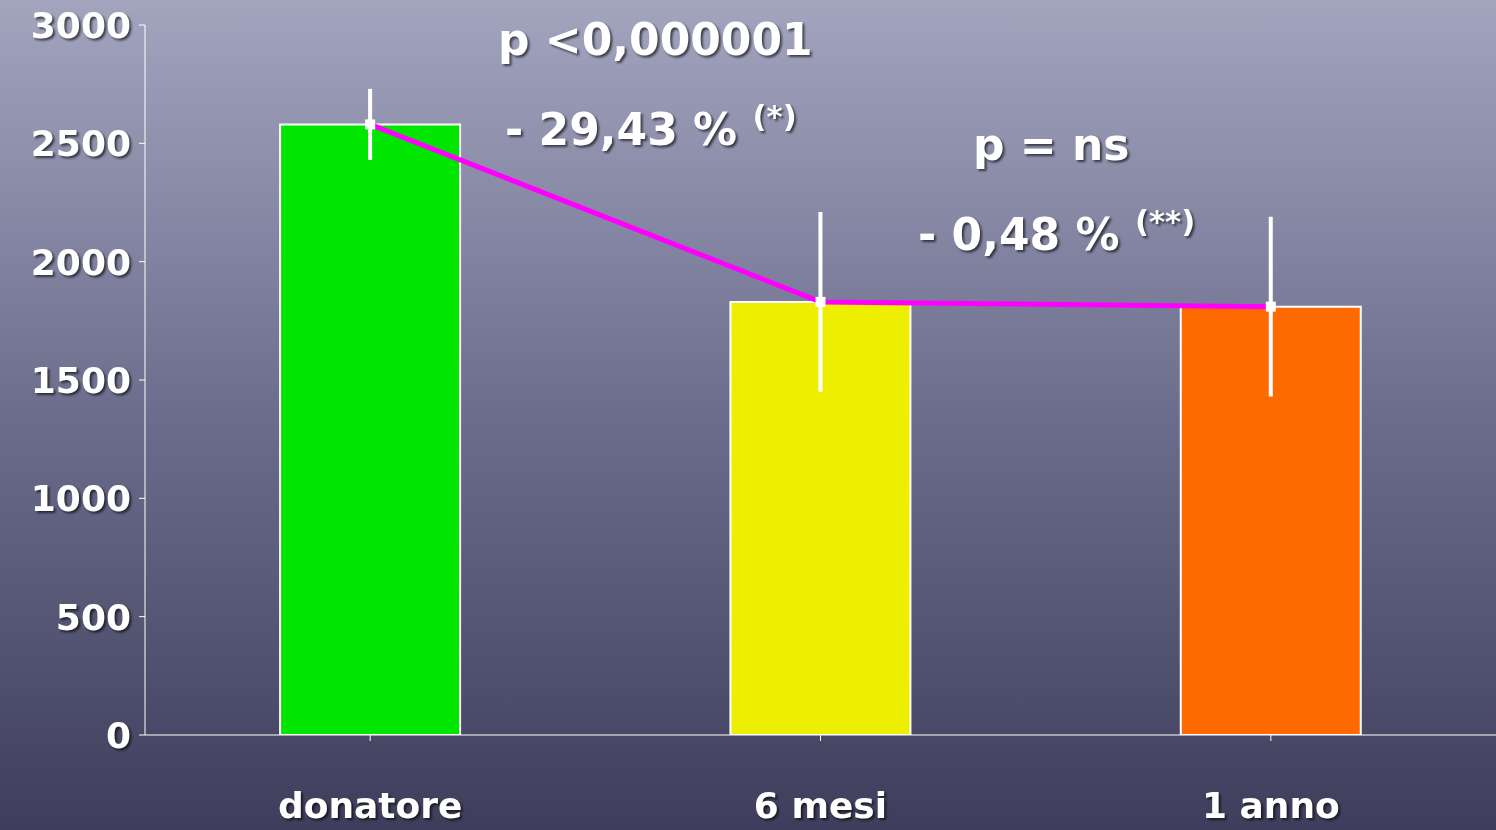 The height and width of the screenshot is (830, 1496). I want to click on x-tick-label: 1 anno, so click(1270, 805).